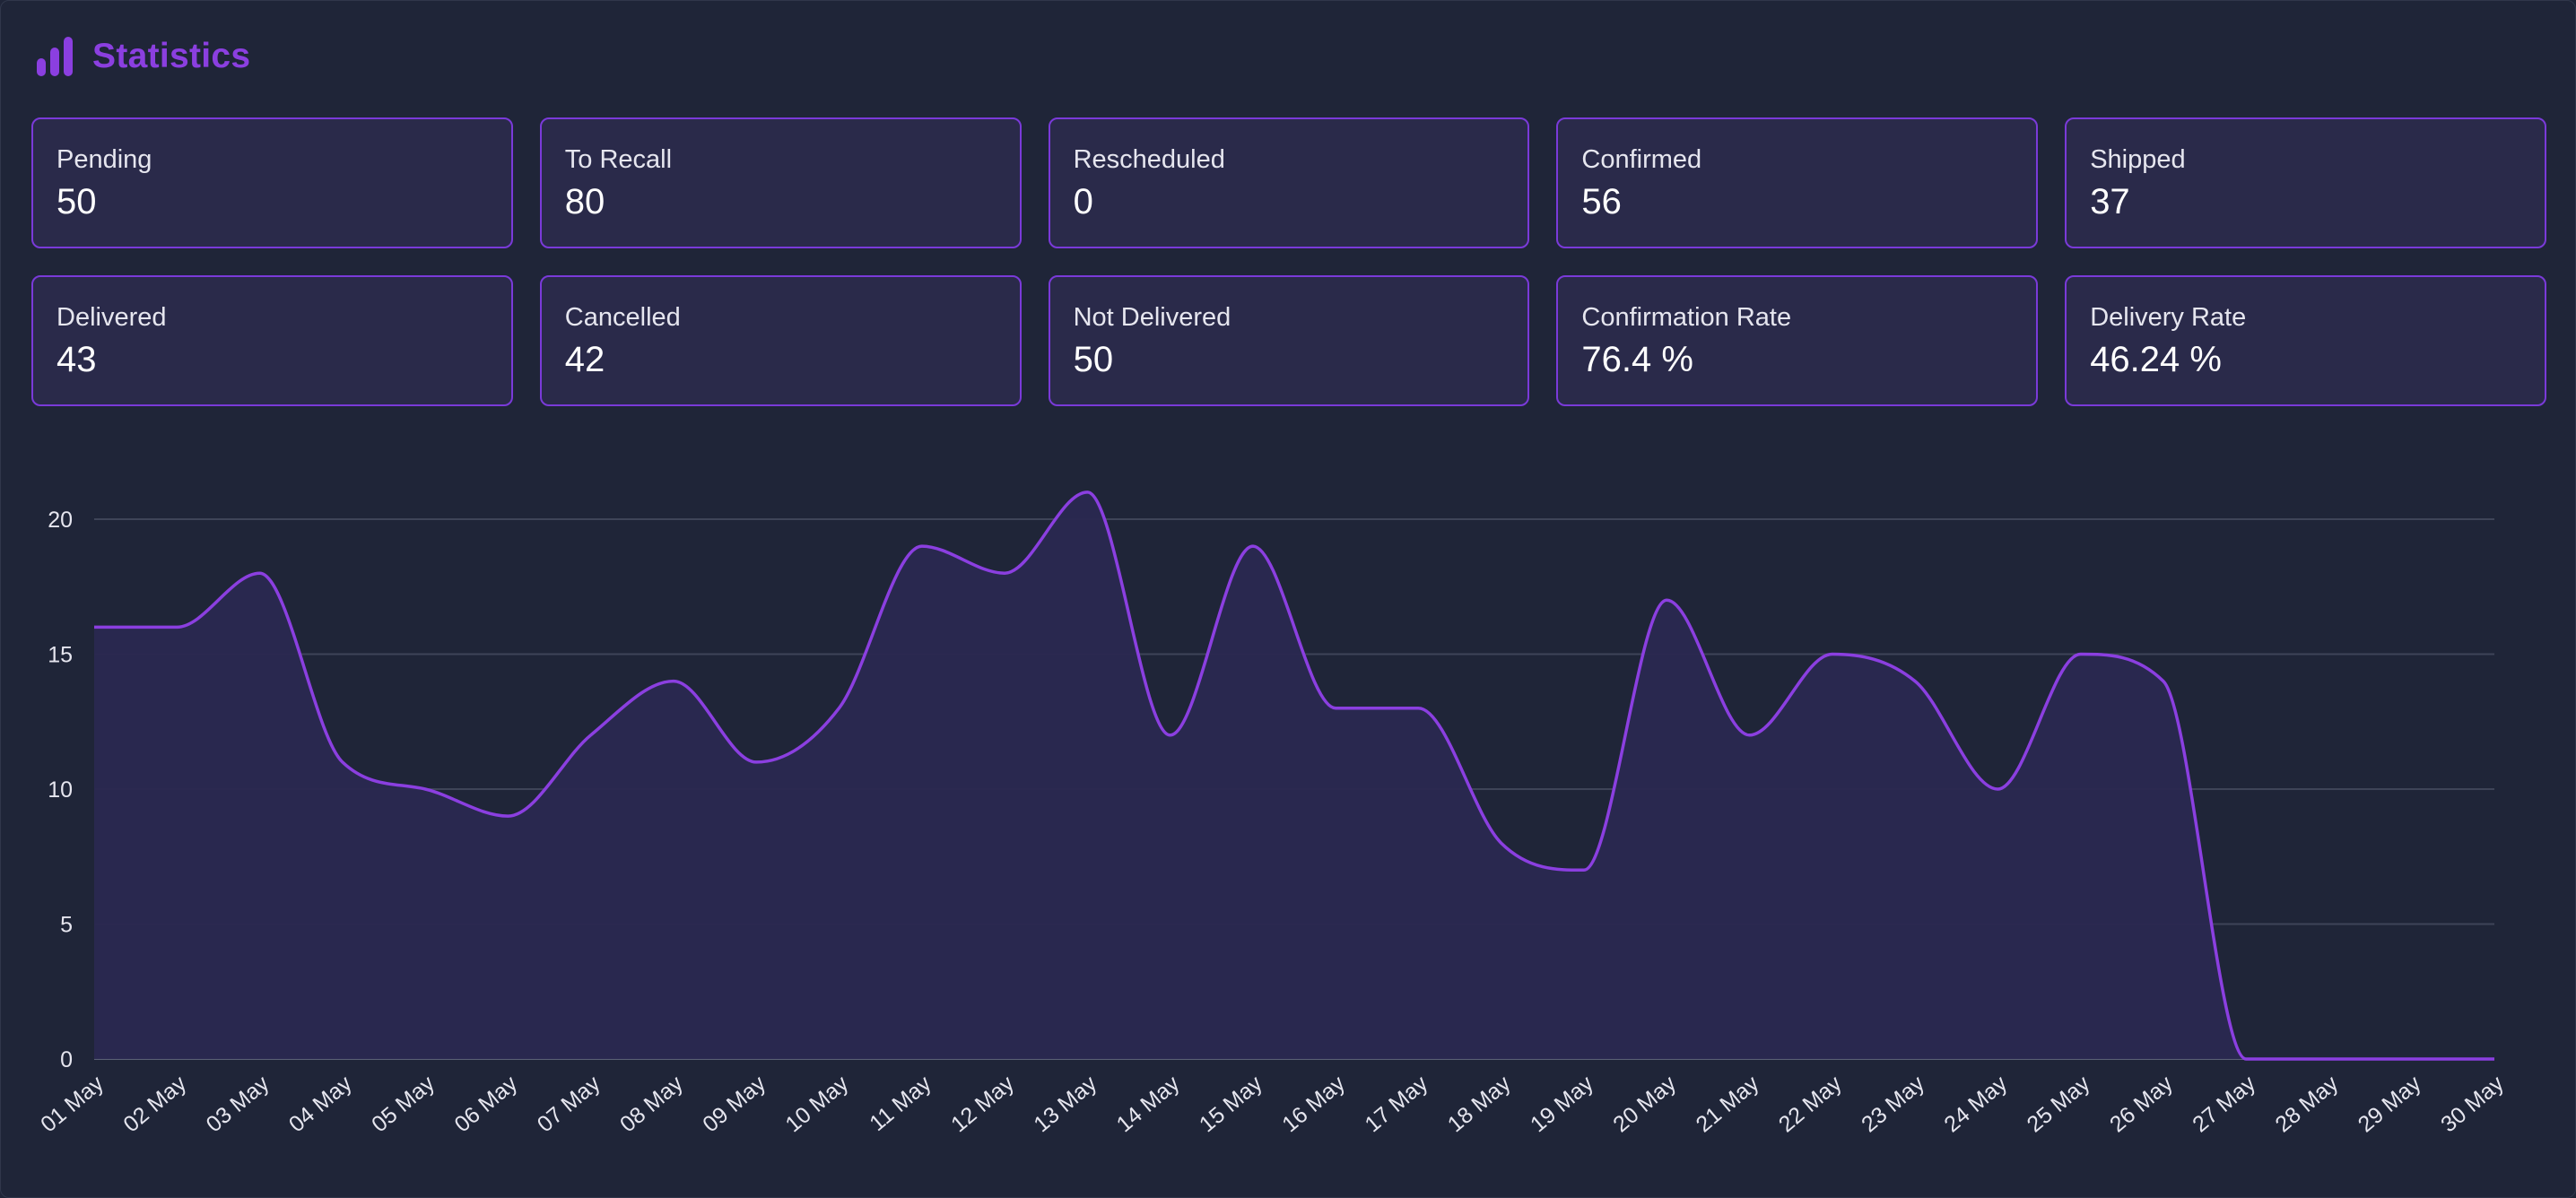 The image size is (2576, 1198). I want to click on stat-card-label: Confirmation Rate, so click(1686, 317).